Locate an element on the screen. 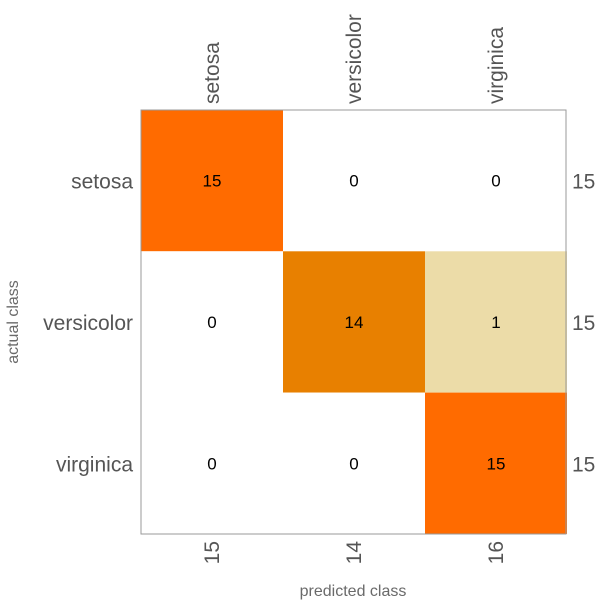 This screenshot has width=602, height=603. matrix-cell-versicolor-versicolor is located at coordinates (354, 322).